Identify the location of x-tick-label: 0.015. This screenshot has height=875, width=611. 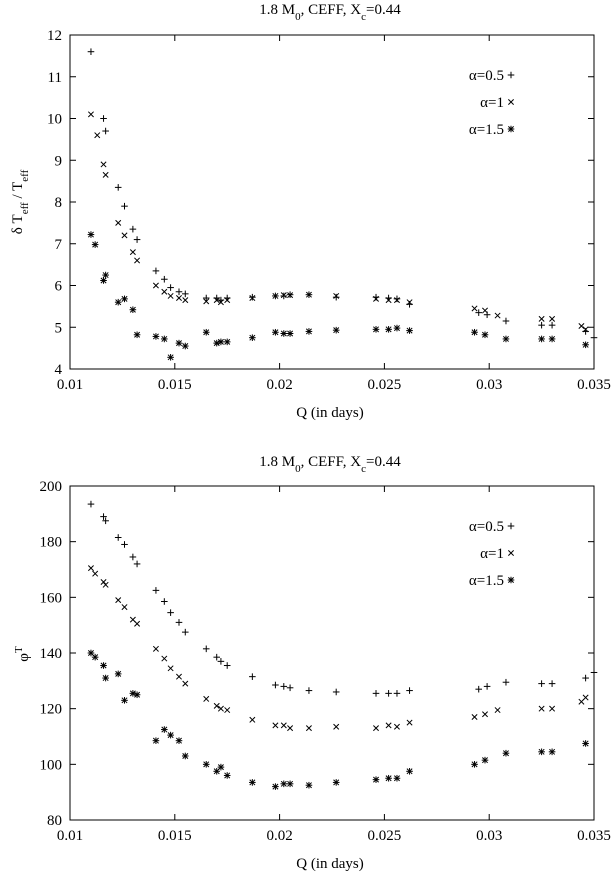
(175, 836).